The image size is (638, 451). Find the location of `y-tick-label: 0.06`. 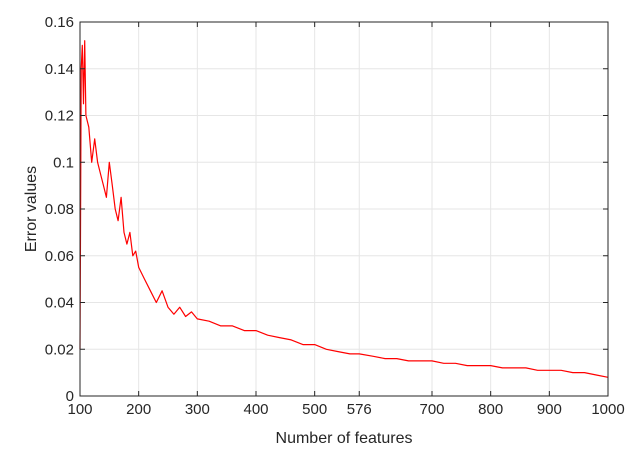

y-tick-label: 0.06 is located at coordinates (59, 256).